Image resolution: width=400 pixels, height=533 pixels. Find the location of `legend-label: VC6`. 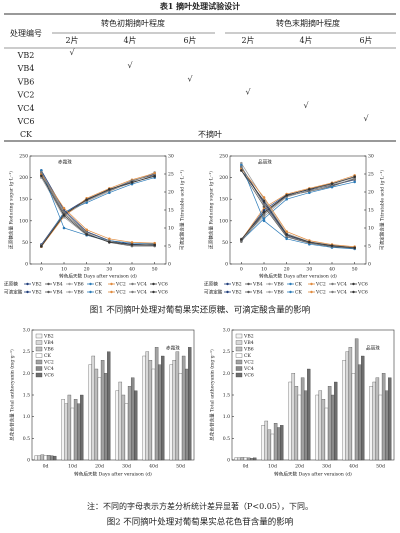

legend-label: VC6 is located at coordinates (162, 293).